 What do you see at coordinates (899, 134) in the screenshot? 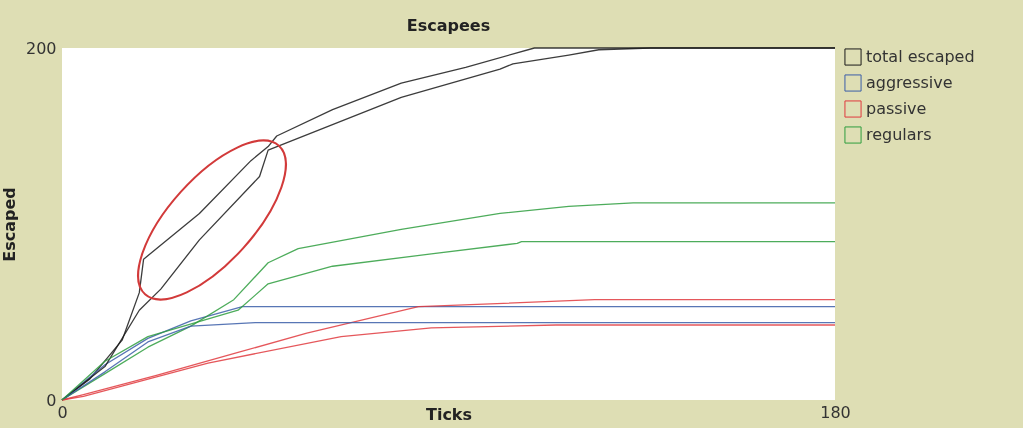
I see `legend-label: regulars` at bounding box center [899, 134].